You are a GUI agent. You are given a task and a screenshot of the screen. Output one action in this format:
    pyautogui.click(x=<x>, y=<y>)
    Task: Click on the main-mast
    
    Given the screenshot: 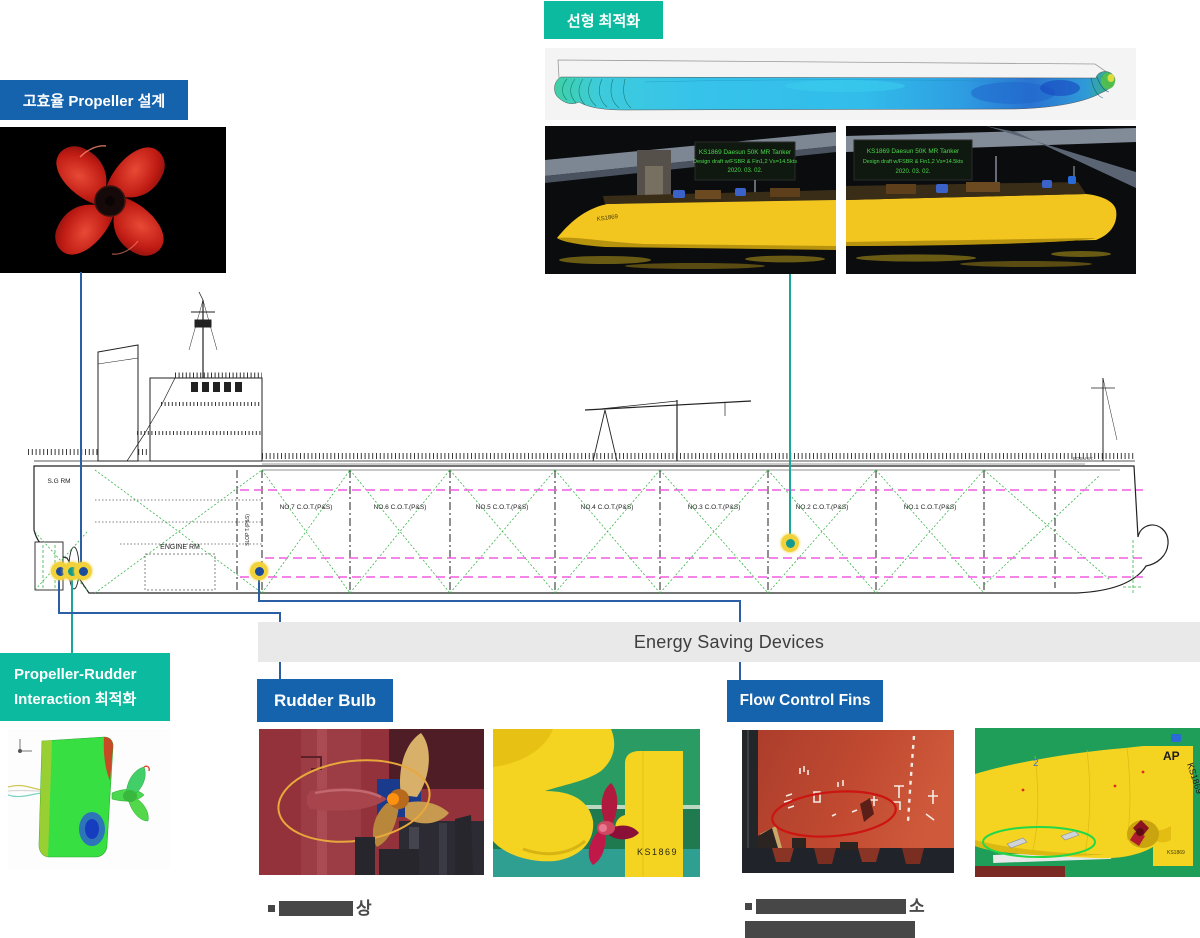 What is the action you would take?
    pyautogui.click(x=203, y=334)
    